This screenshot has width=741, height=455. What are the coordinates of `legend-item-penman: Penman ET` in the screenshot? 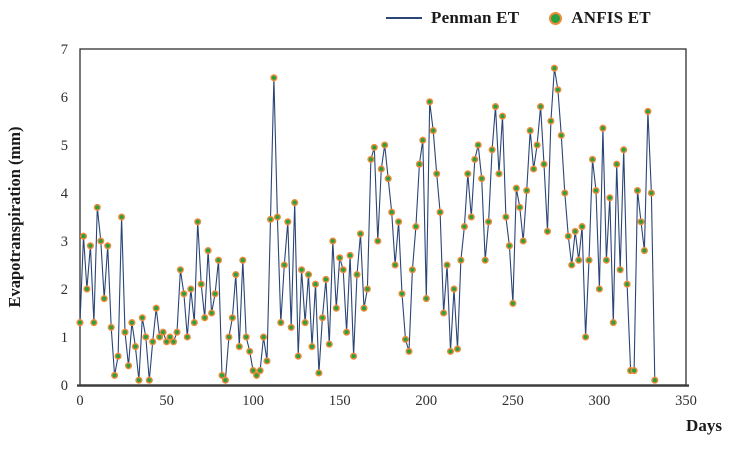 It's located at (452, 18).